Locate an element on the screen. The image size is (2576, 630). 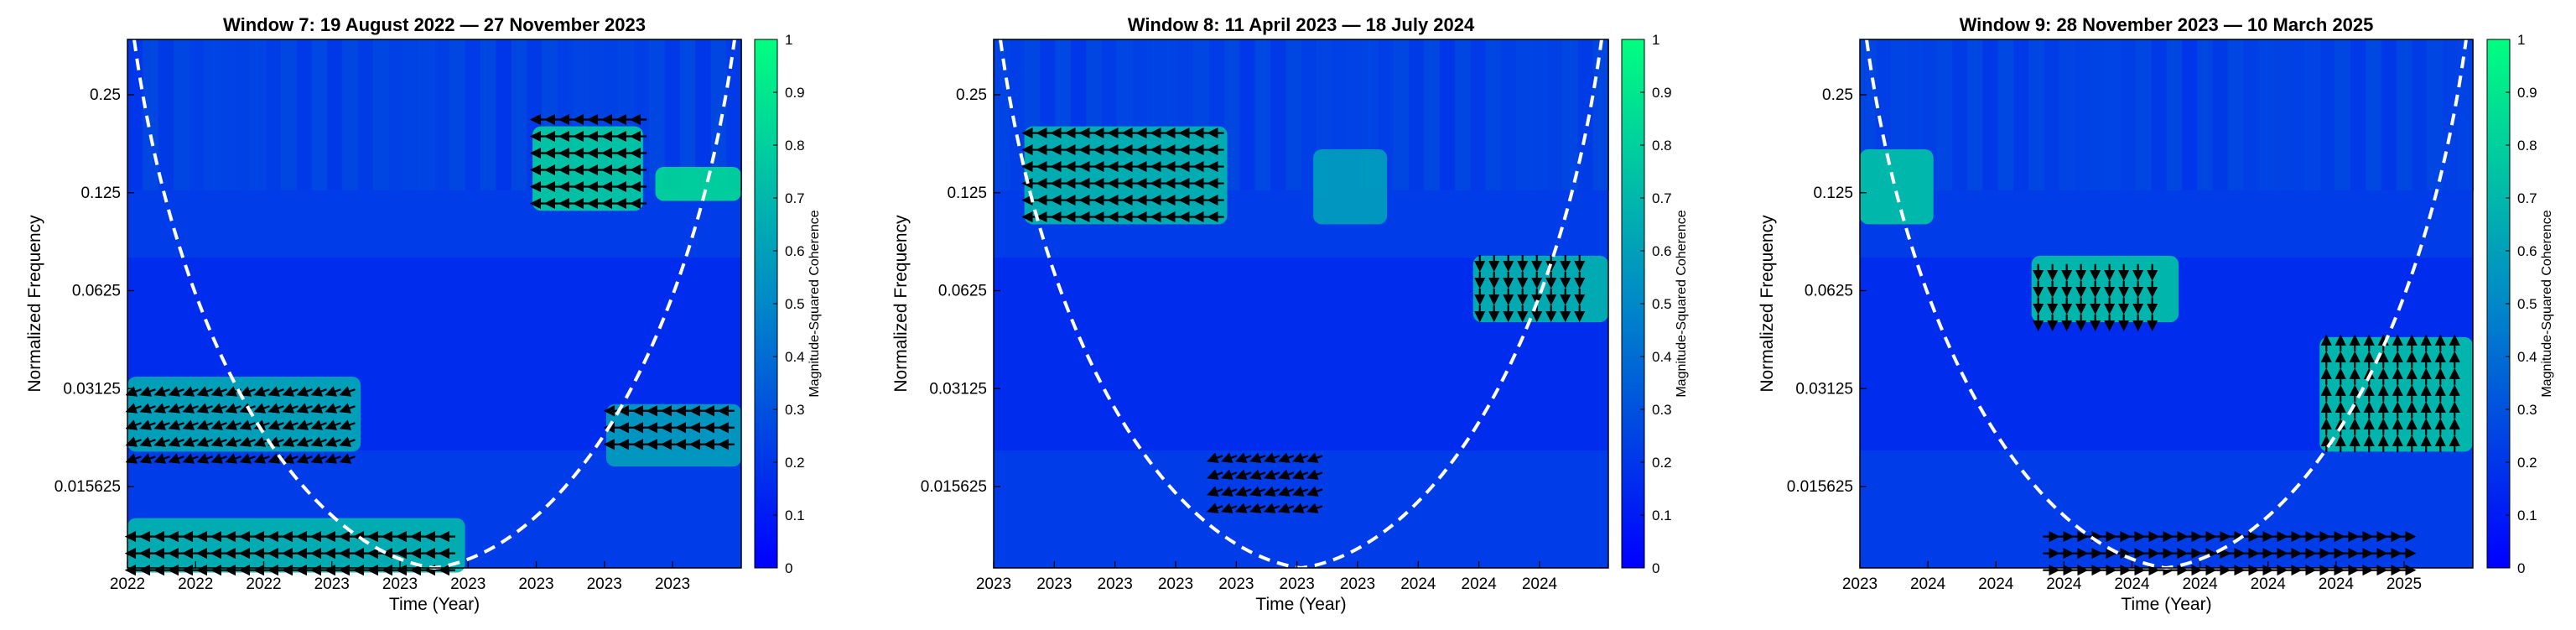
colorbar-tick-label: 1 is located at coordinates (2521, 40).